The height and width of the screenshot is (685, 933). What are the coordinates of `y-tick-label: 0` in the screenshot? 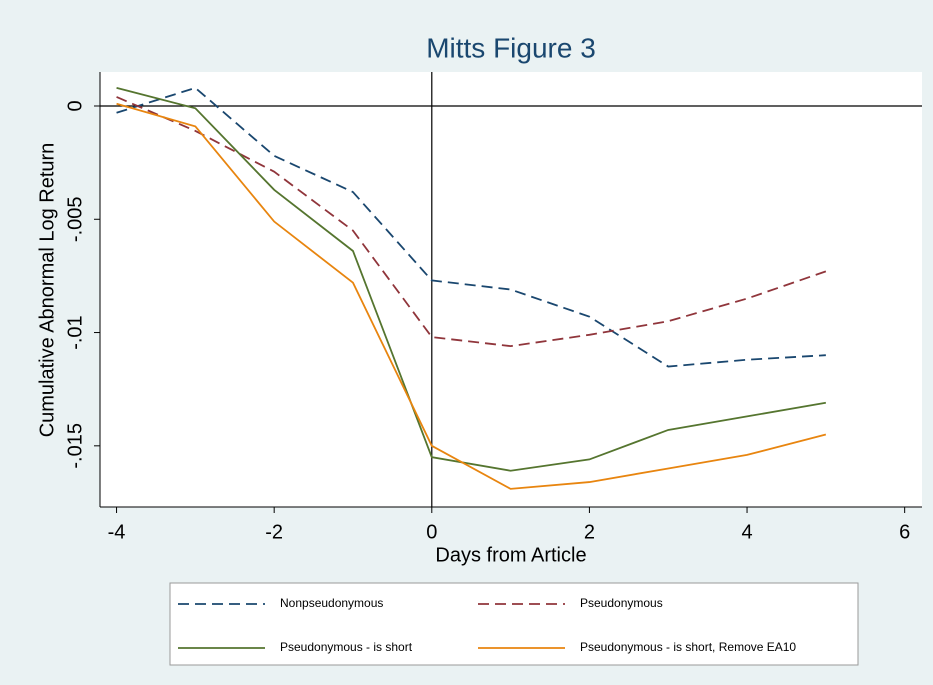 It's located at (75, 105).